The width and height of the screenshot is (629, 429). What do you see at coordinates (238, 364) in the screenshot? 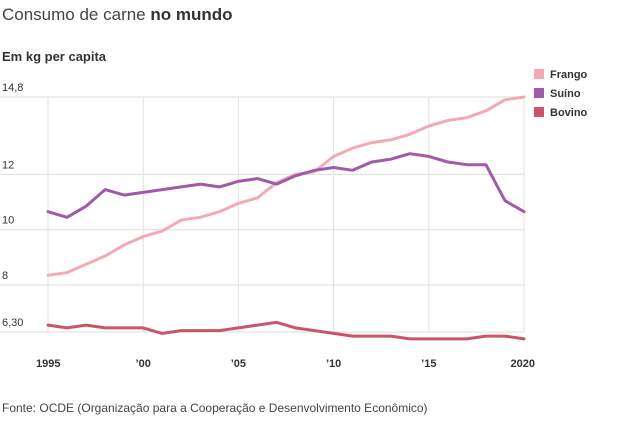
I see `x-tick-label: ’05` at bounding box center [238, 364].